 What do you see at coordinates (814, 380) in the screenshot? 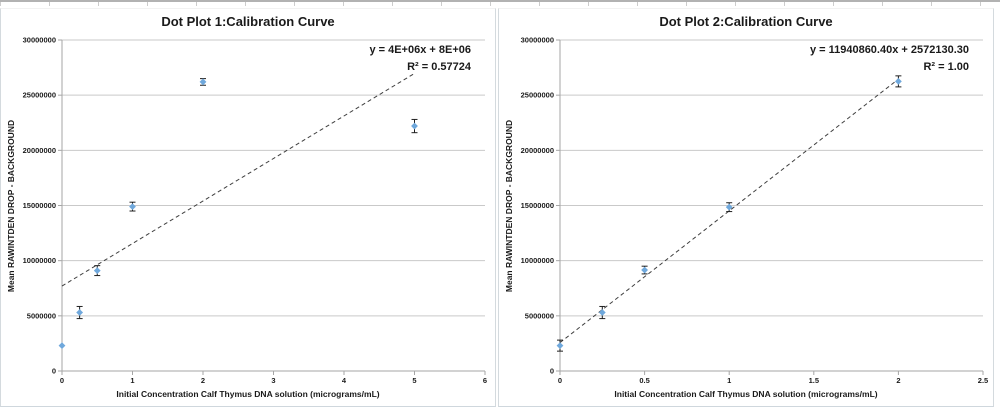
I see `x-tick-label: 1.5` at bounding box center [814, 380].